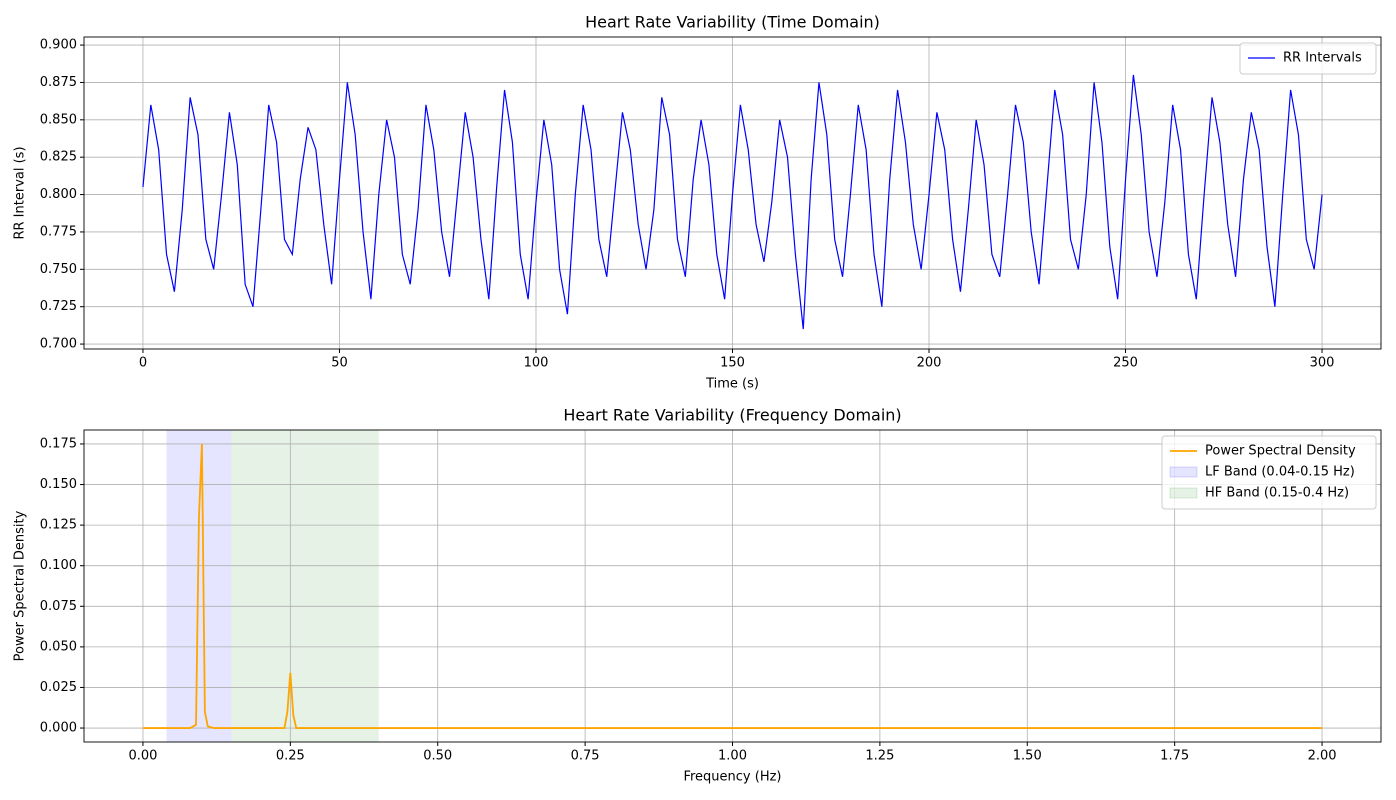 This screenshot has height=800, width=1396. What do you see at coordinates (20, 585) in the screenshot?
I see `y-axis-label: Power Spectral Density` at bounding box center [20, 585].